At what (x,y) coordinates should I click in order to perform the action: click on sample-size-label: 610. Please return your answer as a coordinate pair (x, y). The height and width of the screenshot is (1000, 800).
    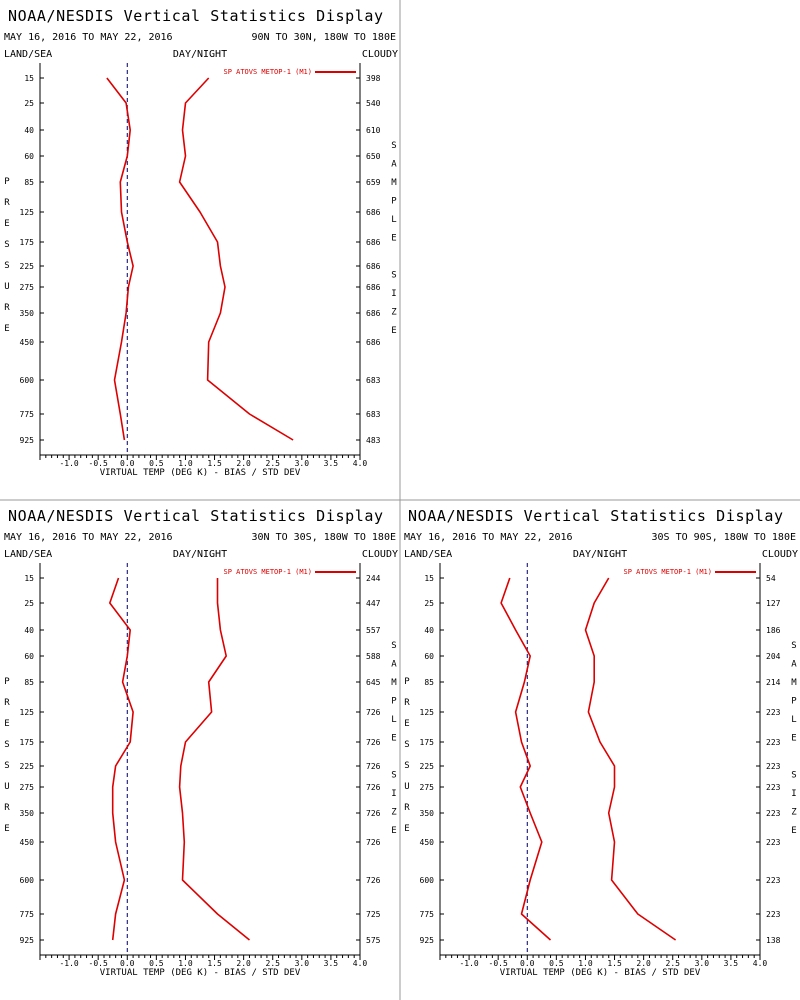
    Looking at the image, I should click on (373, 130).